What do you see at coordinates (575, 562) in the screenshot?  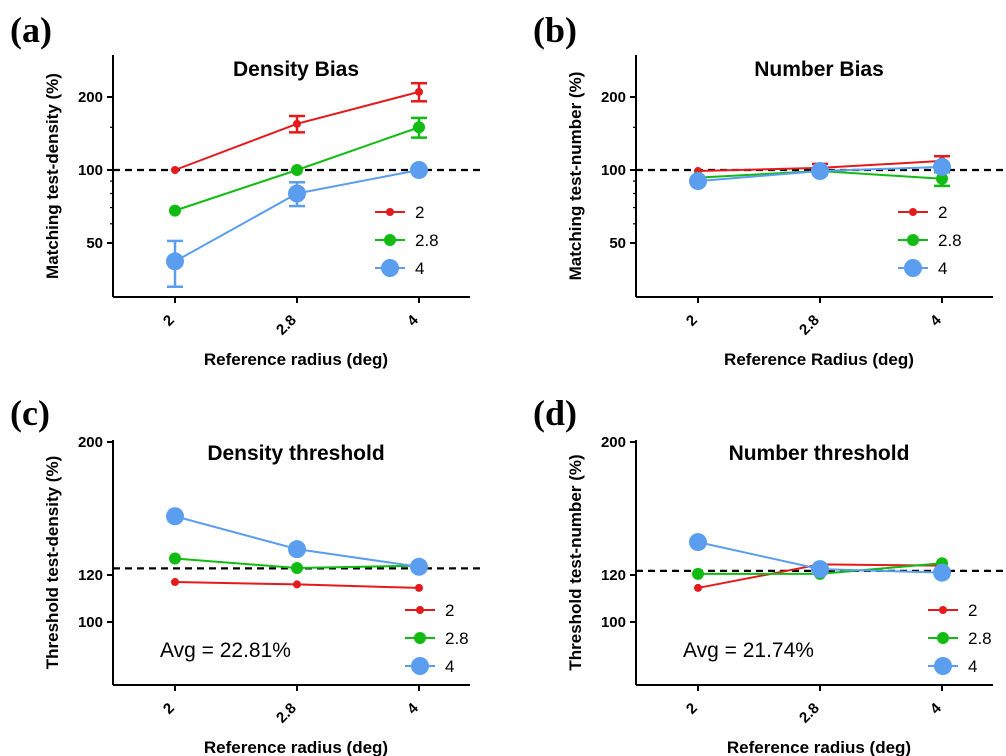 I see `y-axis-label: Threshold test-number (%)` at bounding box center [575, 562].